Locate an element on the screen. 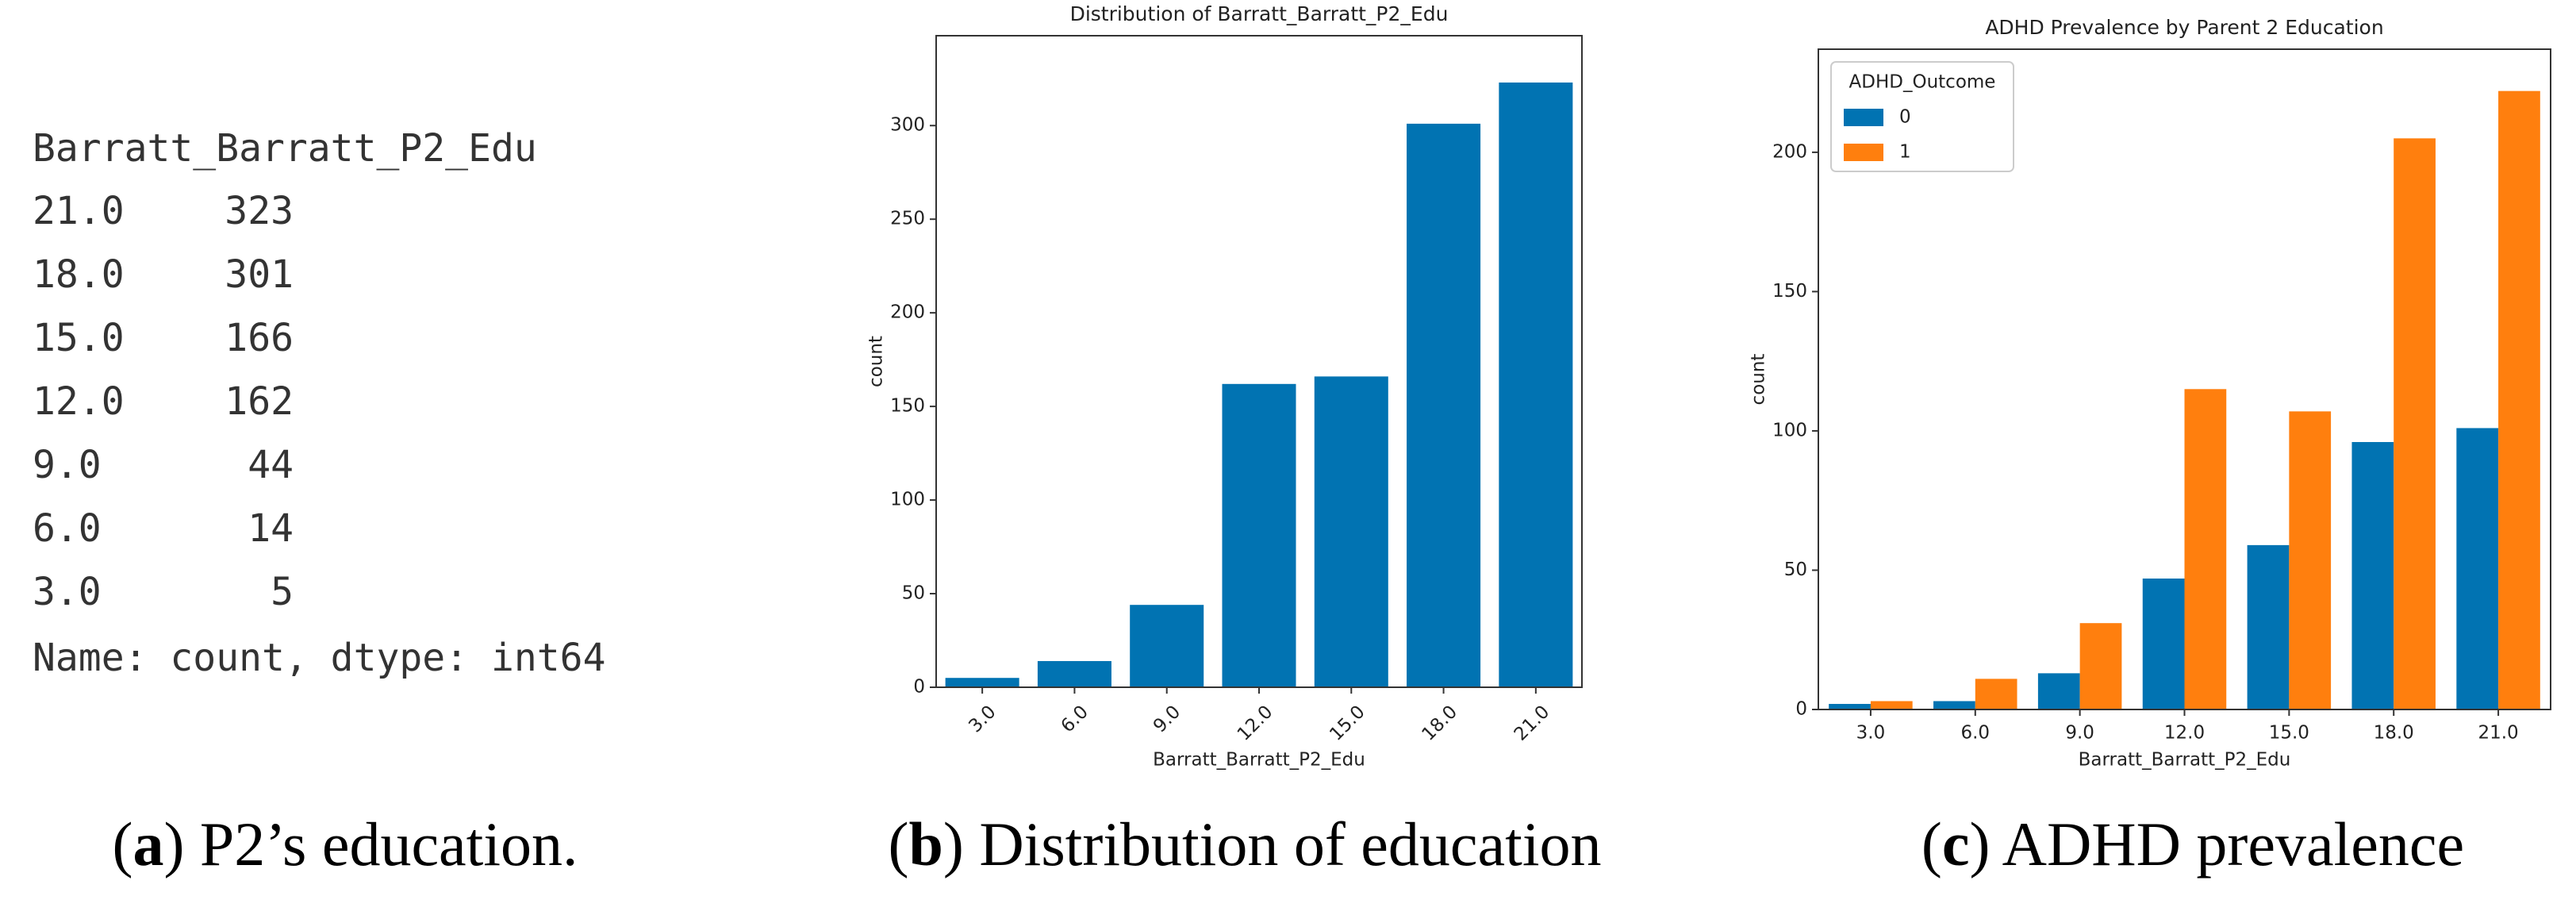  console-index: 18.0 is located at coordinates (79, 274).